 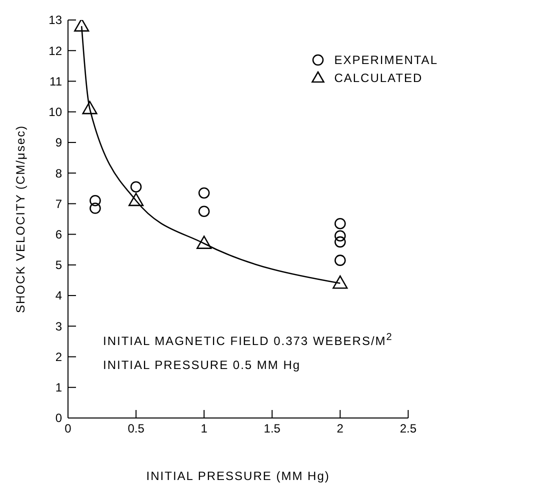 What do you see at coordinates (58, 418) in the screenshot?
I see `y-tick-label: 0` at bounding box center [58, 418].